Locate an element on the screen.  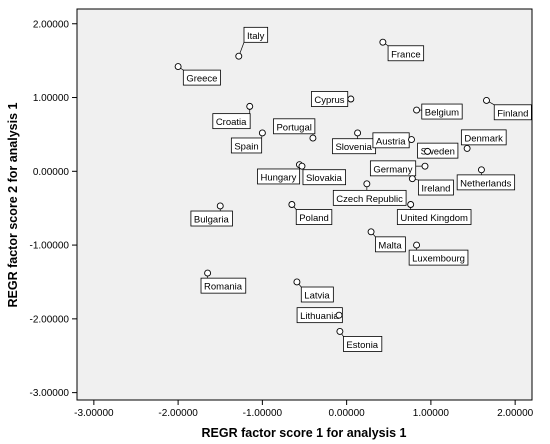
point-group: Romania is located at coordinates (223, 281).